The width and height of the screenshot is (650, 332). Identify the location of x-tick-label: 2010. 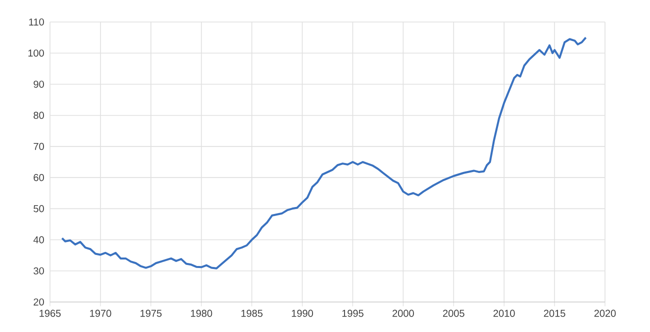
(504, 313).